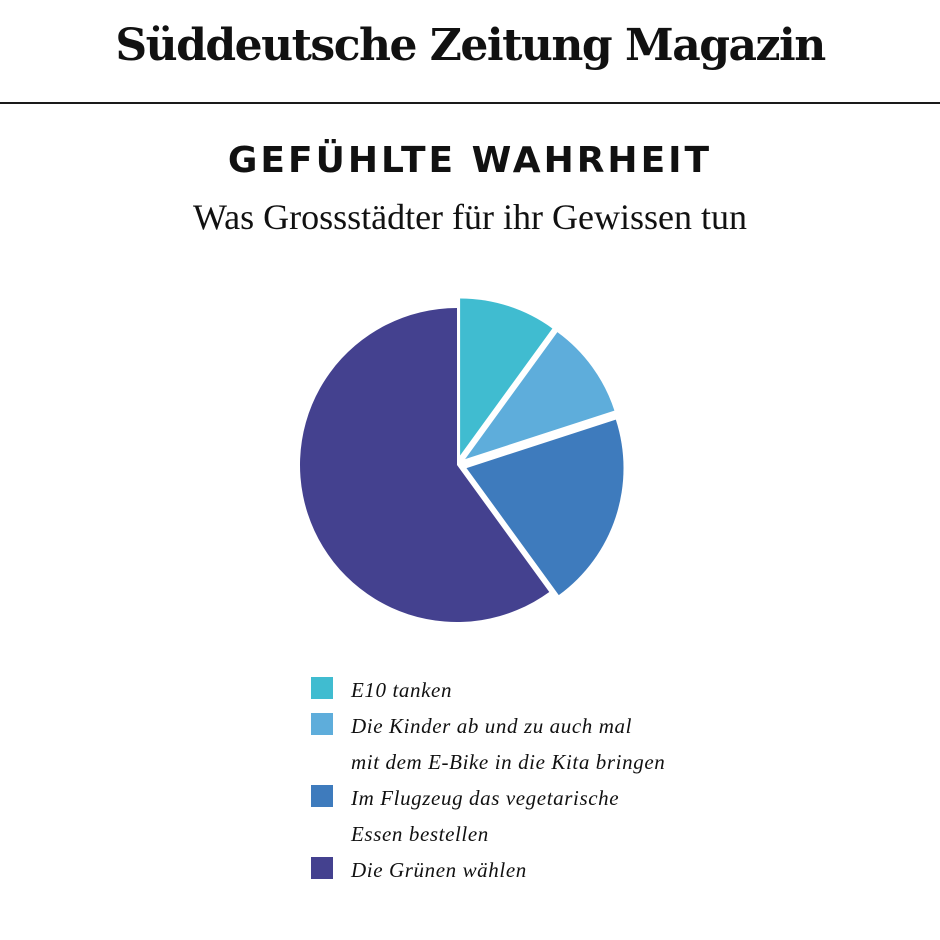 This screenshot has height=940, width=940. What do you see at coordinates (470, 160) in the screenshot?
I see `chart-title: GEFÜHLTE WAHRHEIT` at bounding box center [470, 160].